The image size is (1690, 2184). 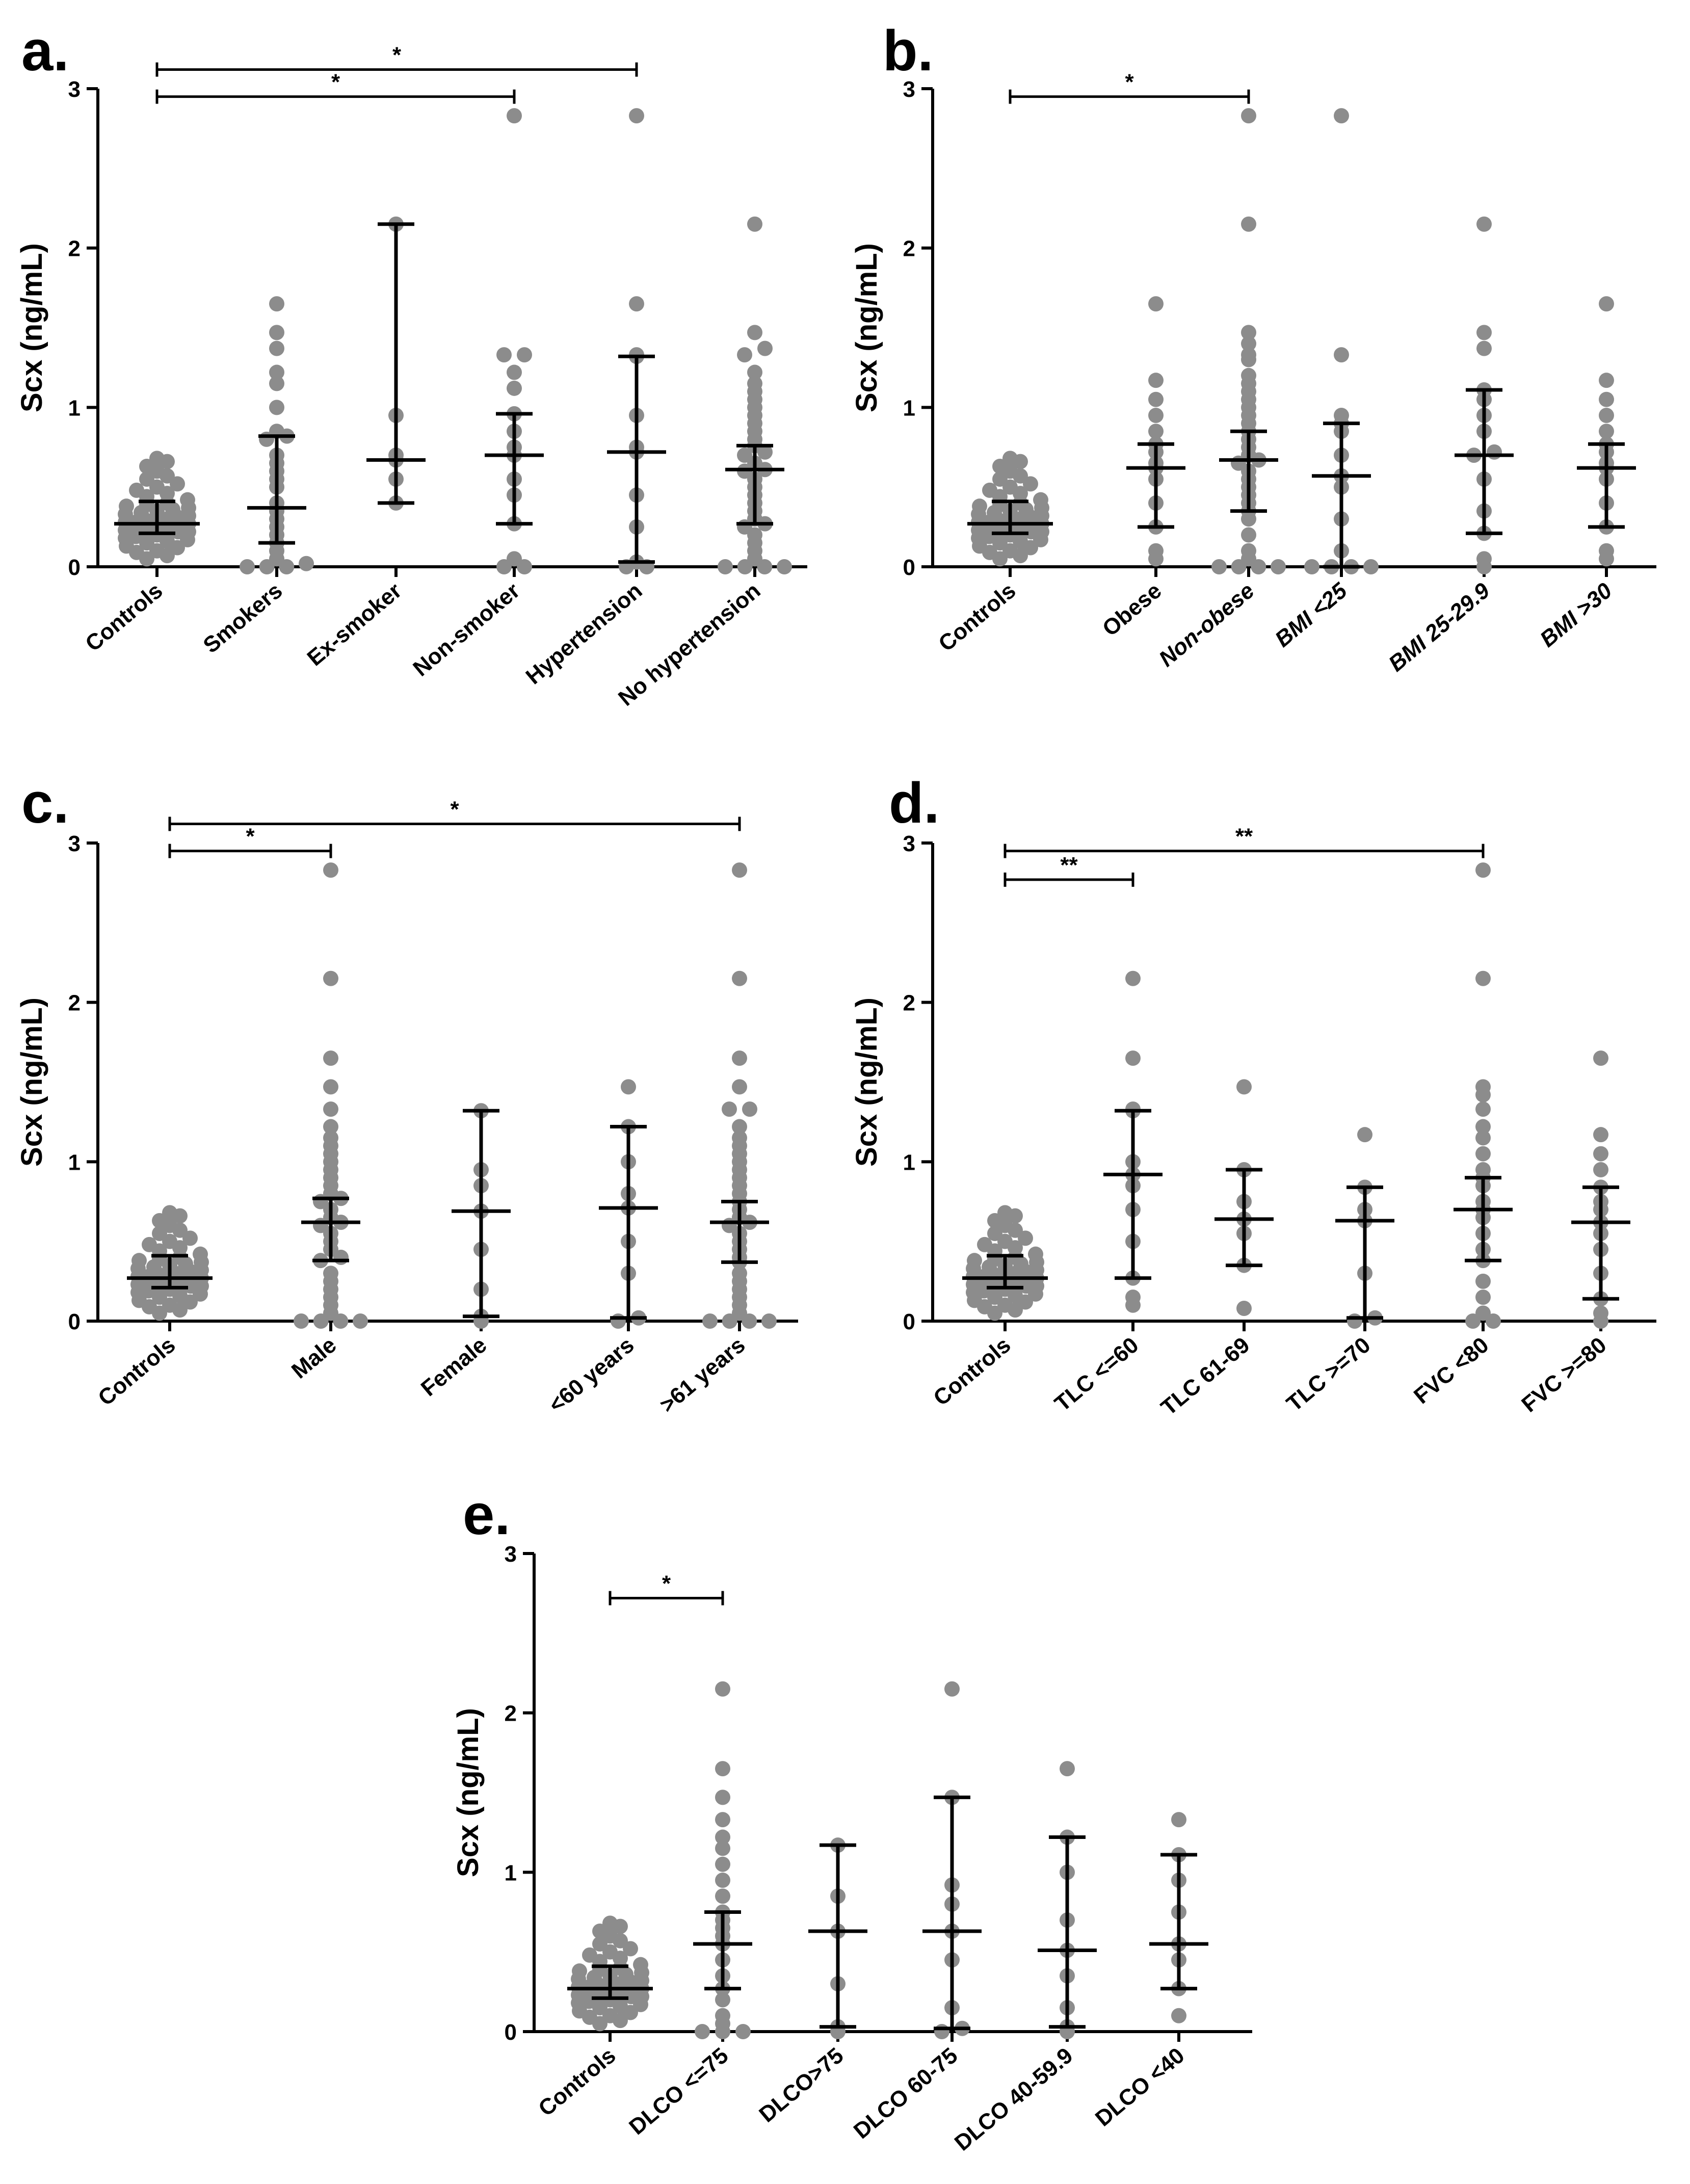 What do you see at coordinates (1096, 1374) in the screenshot?
I see `x-category-label: TLC <=60` at bounding box center [1096, 1374].